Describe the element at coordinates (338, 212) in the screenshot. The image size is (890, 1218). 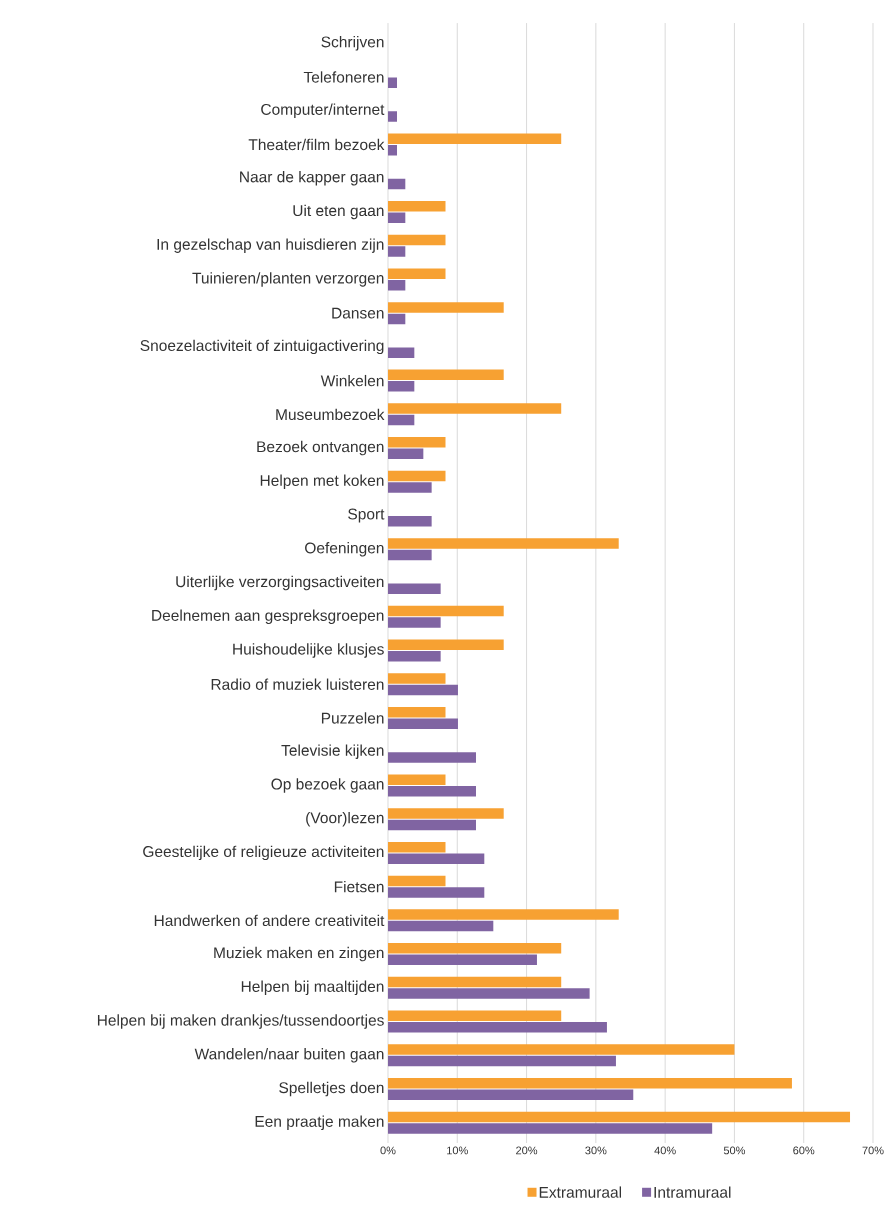
I see `y-tick-label: Uit eten gaan` at that location.